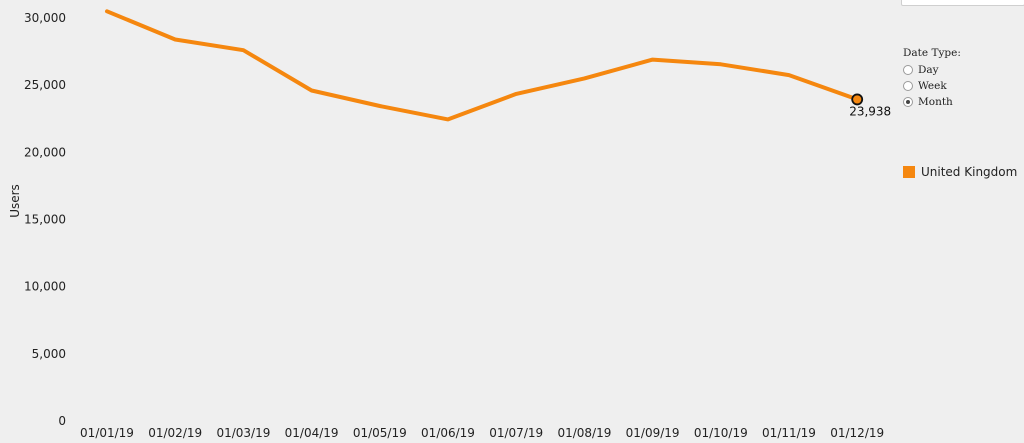  Describe the element at coordinates (312, 433) in the screenshot. I see `x-tick-label: 01/04/19` at that location.